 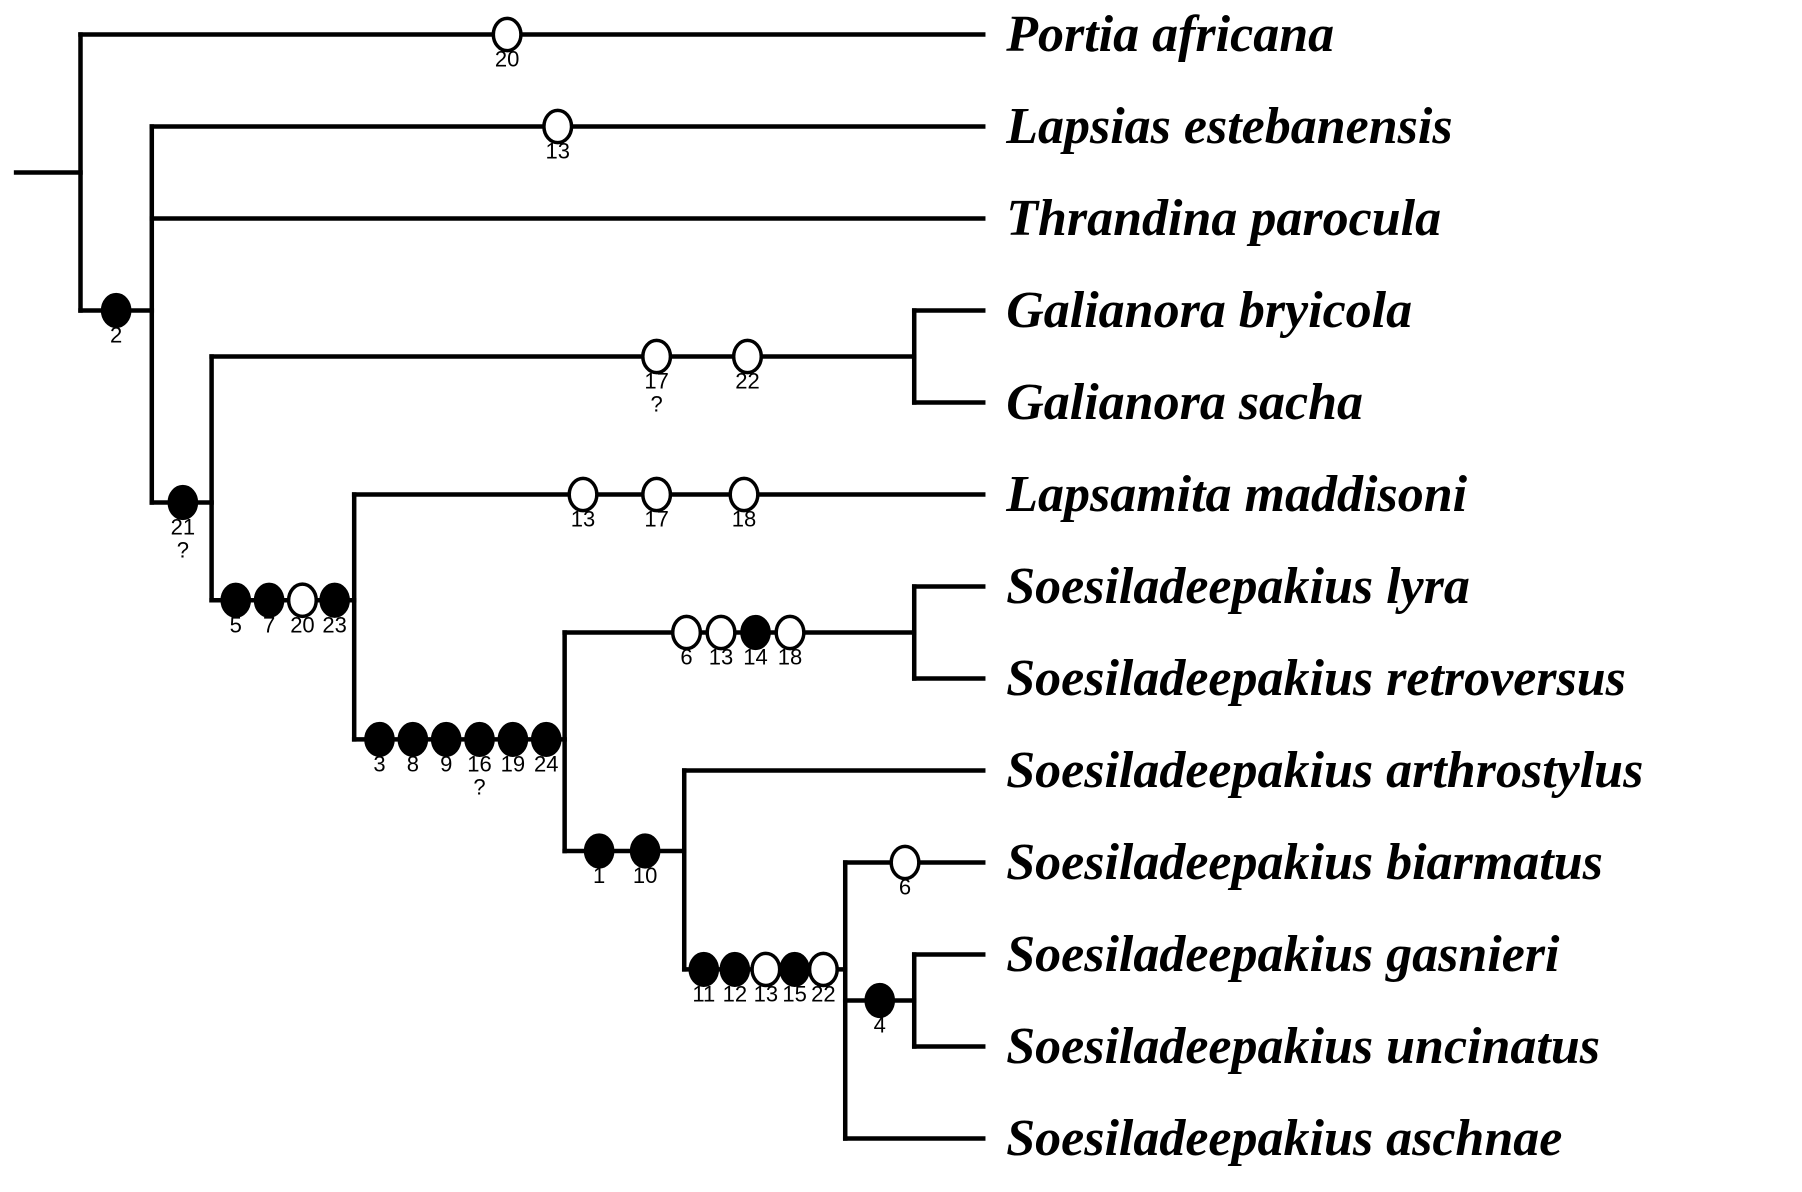 What do you see at coordinates (880, 1025) in the screenshot?
I see `character-number-label: 4` at bounding box center [880, 1025].